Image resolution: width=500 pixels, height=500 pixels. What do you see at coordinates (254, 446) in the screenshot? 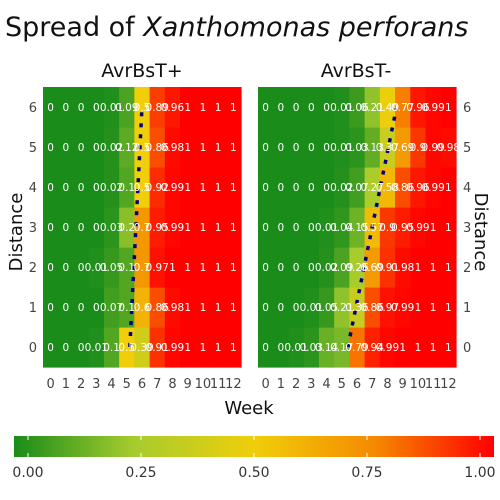
I see `color-legend-bar` at bounding box center [254, 446].